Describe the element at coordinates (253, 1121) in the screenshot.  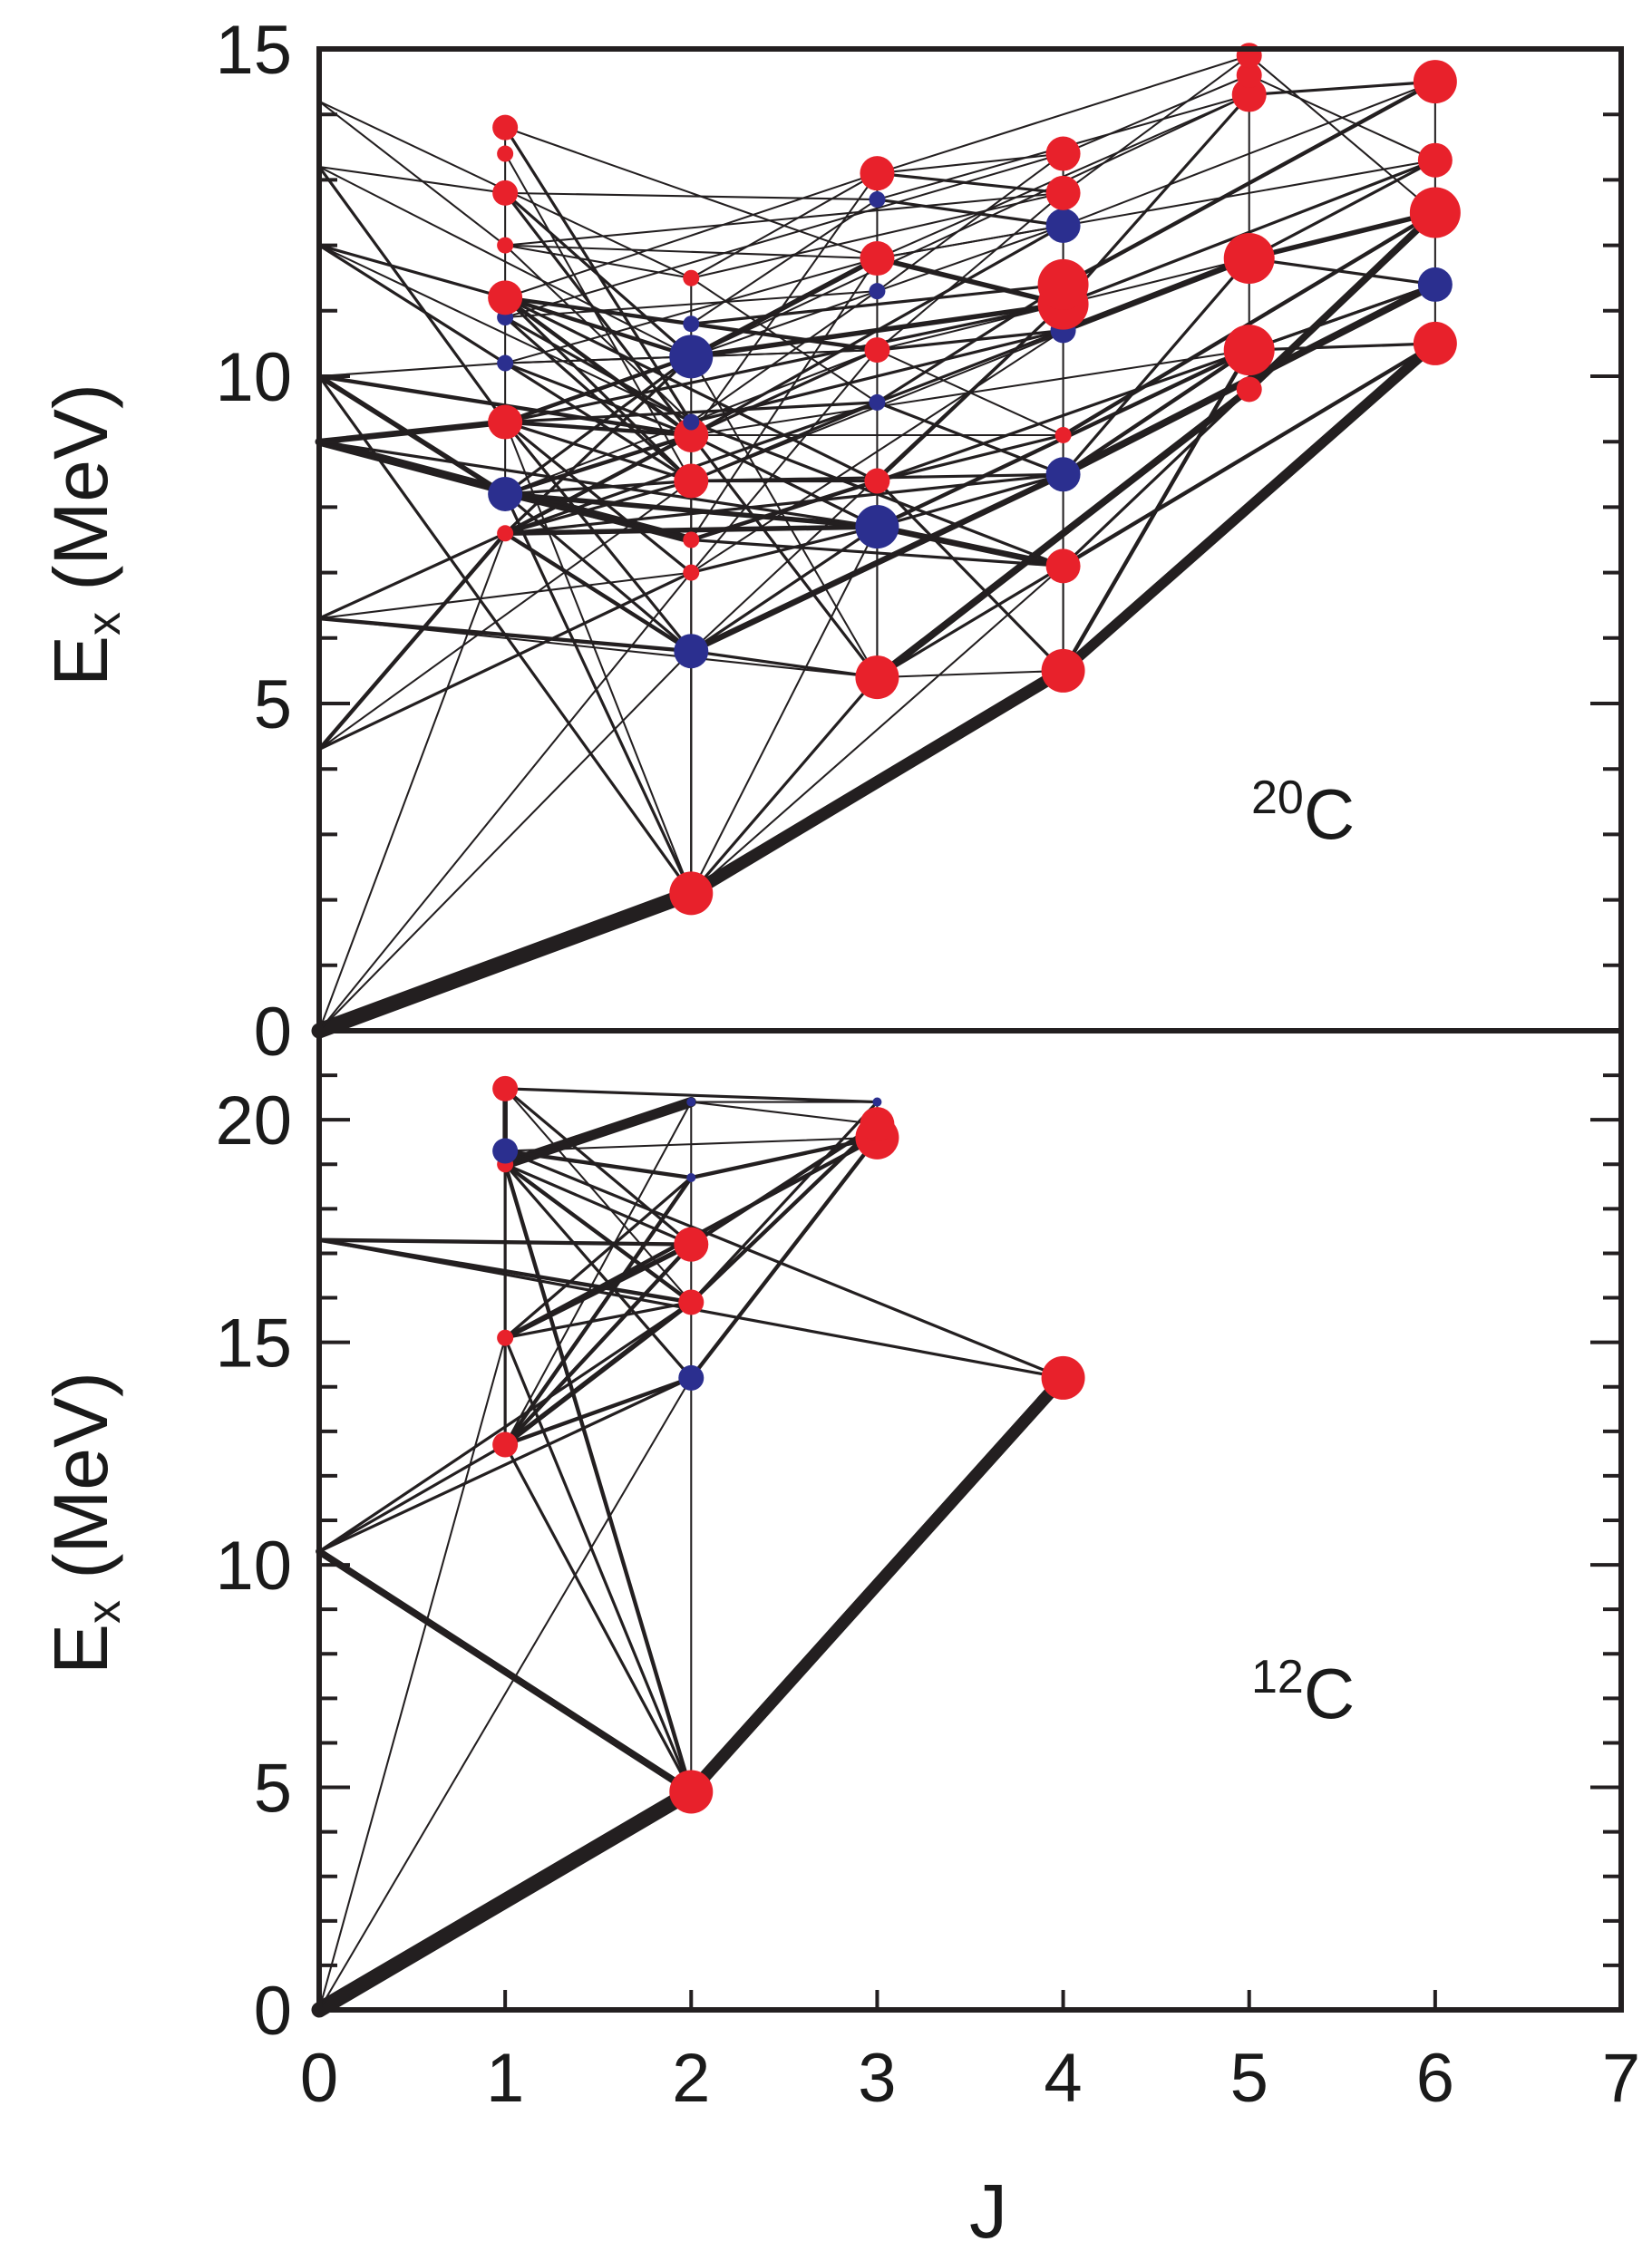
I see `y-tick-label: 20` at that location.